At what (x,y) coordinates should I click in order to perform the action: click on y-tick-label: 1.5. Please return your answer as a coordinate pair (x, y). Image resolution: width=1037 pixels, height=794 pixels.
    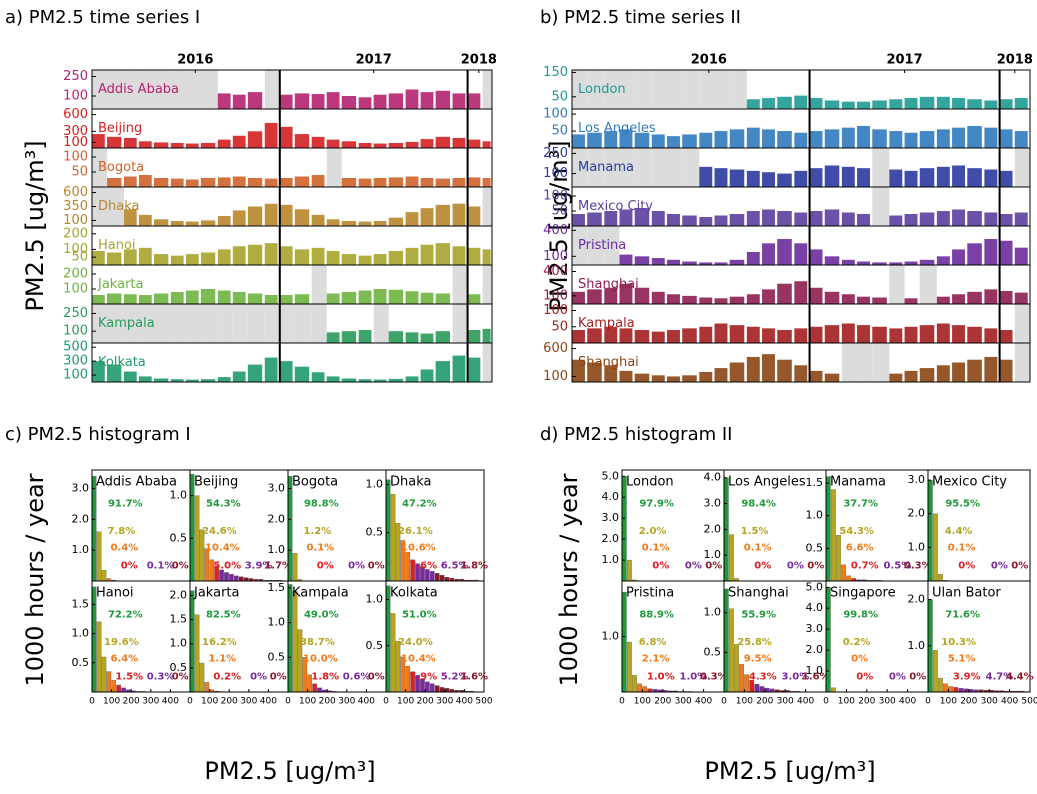
    Looking at the image, I should click on (277, 587).